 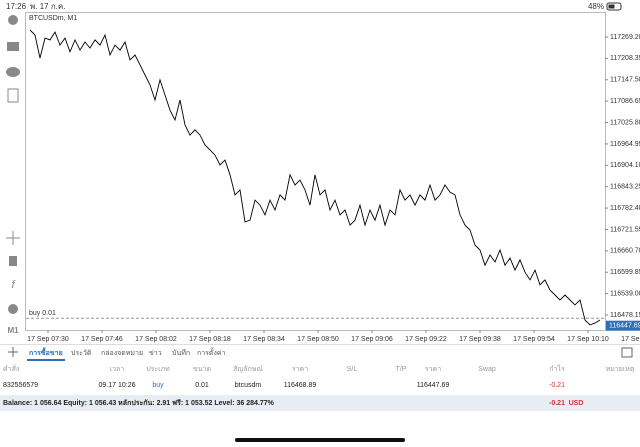 I want to click on account-icon, so click(x=13, y=20).